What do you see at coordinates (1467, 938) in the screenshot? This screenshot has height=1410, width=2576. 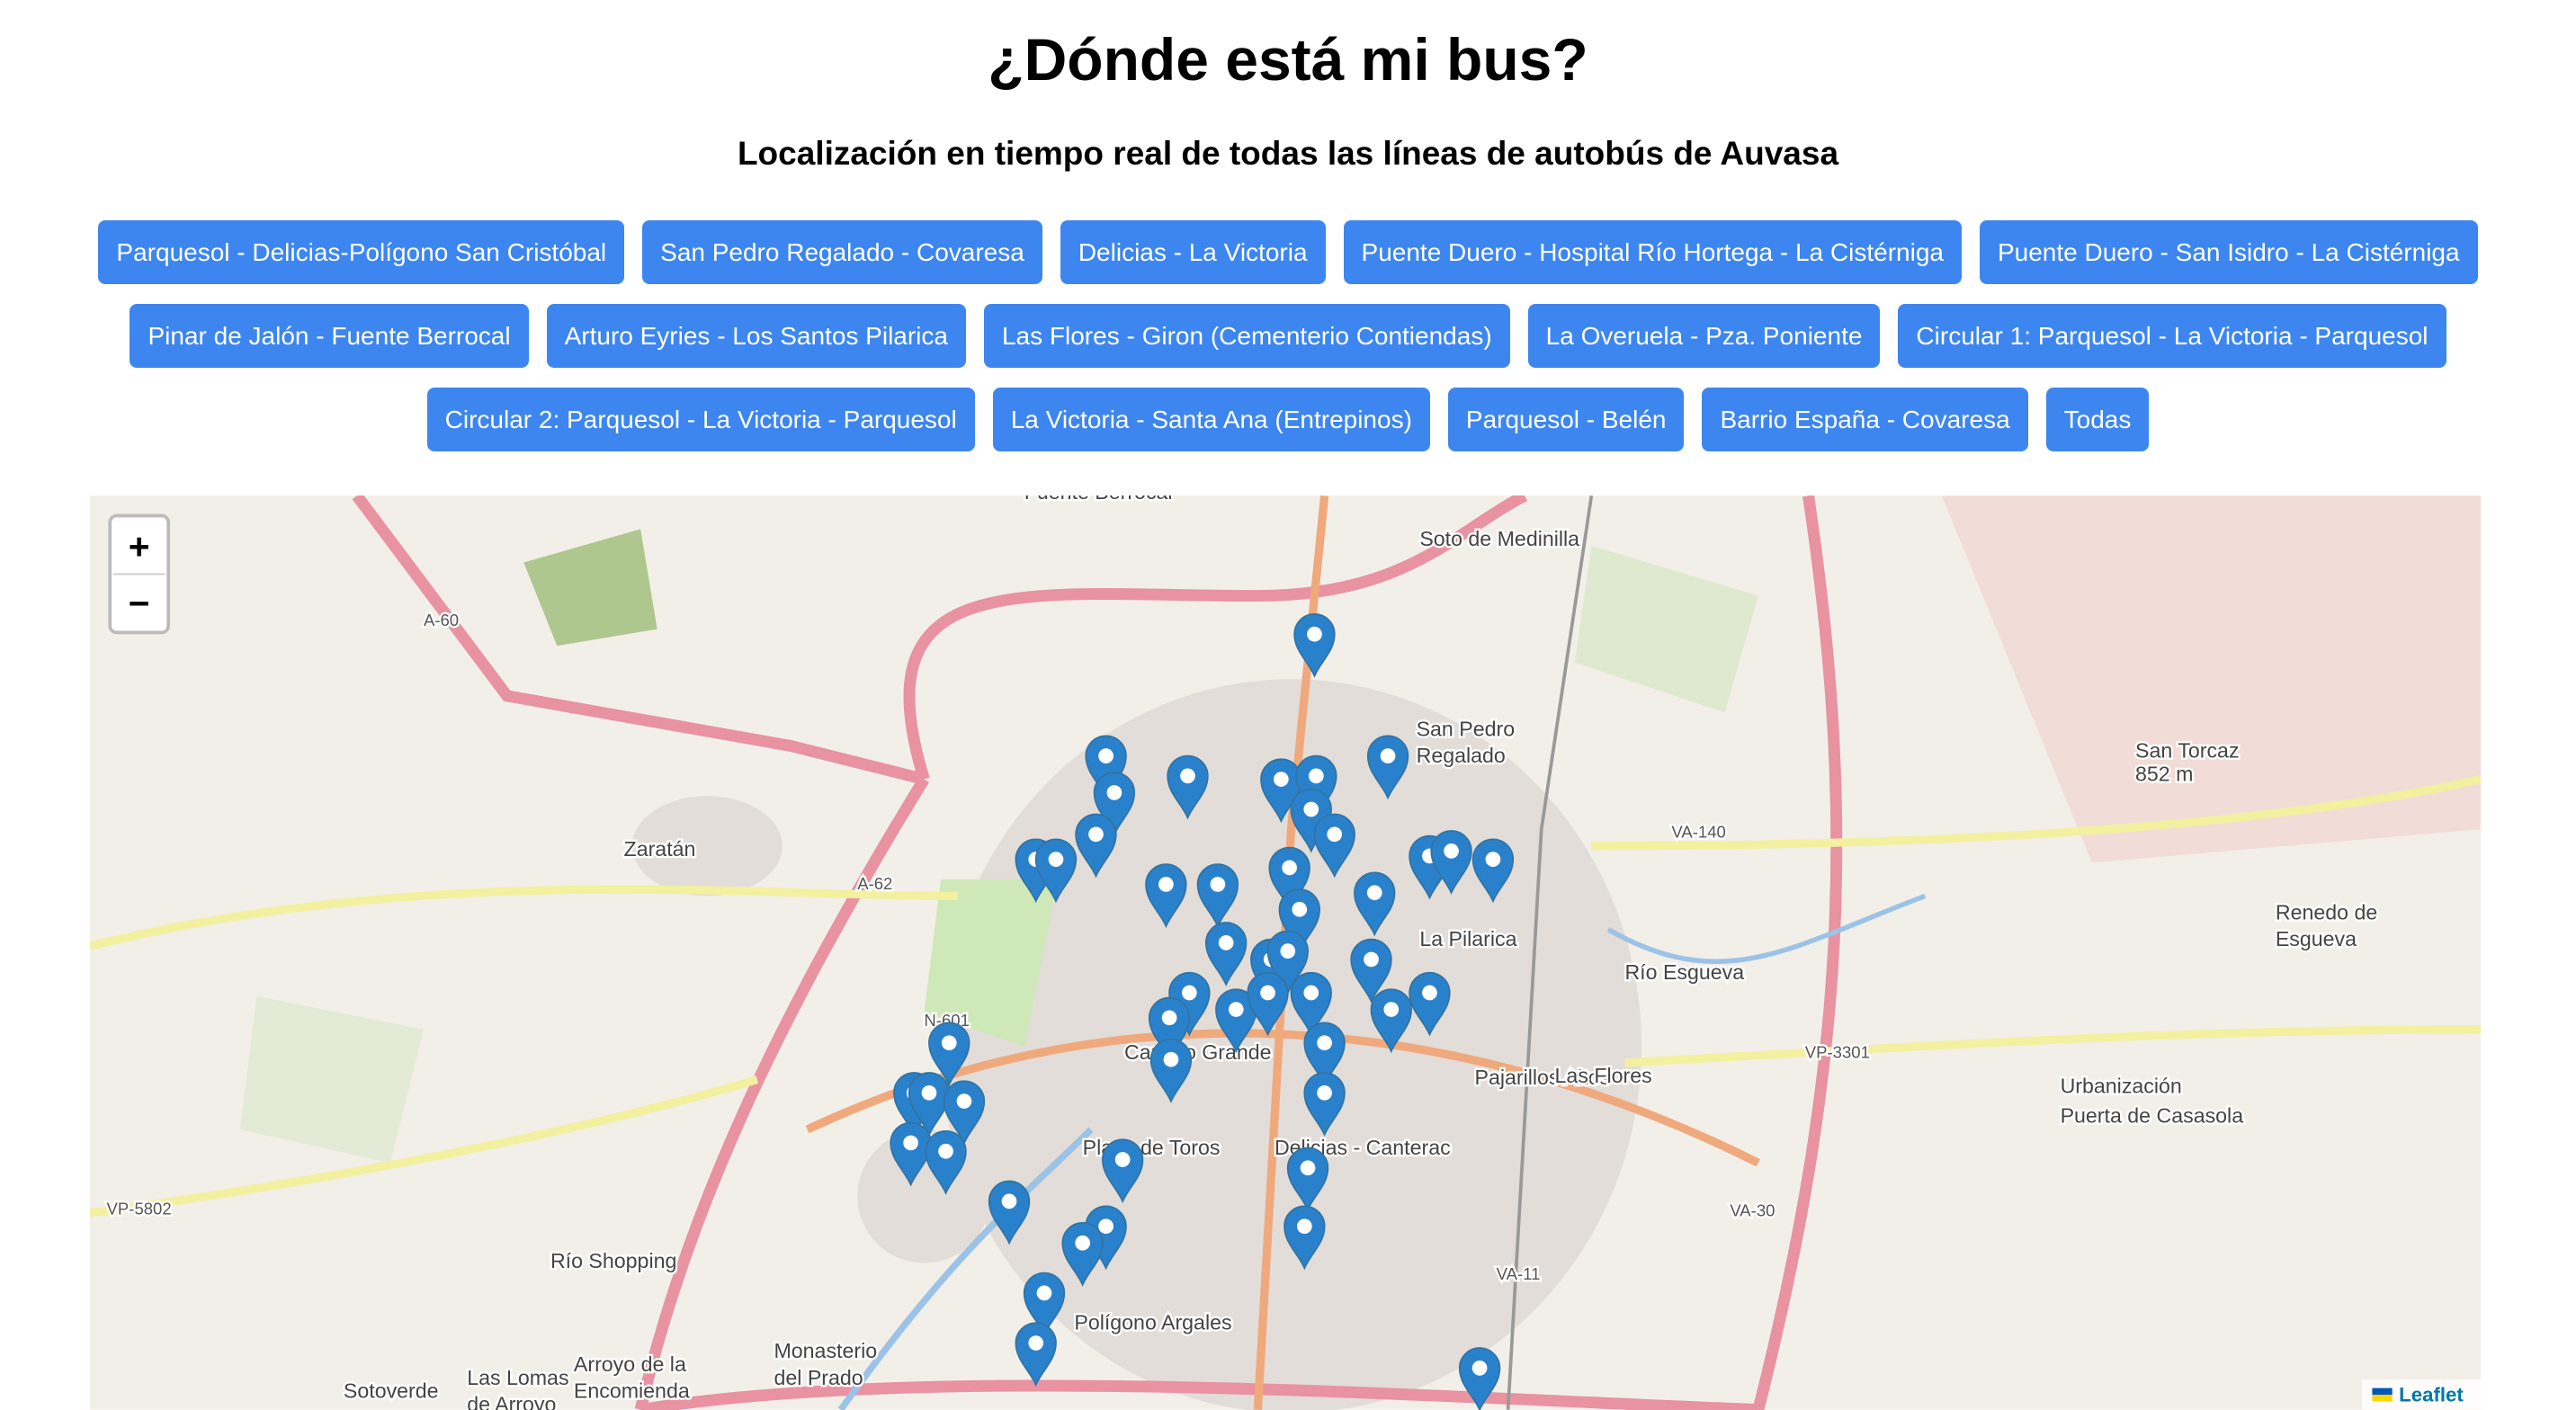 I see `map-label: La Pilarica` at bounding box center [1467, 938].